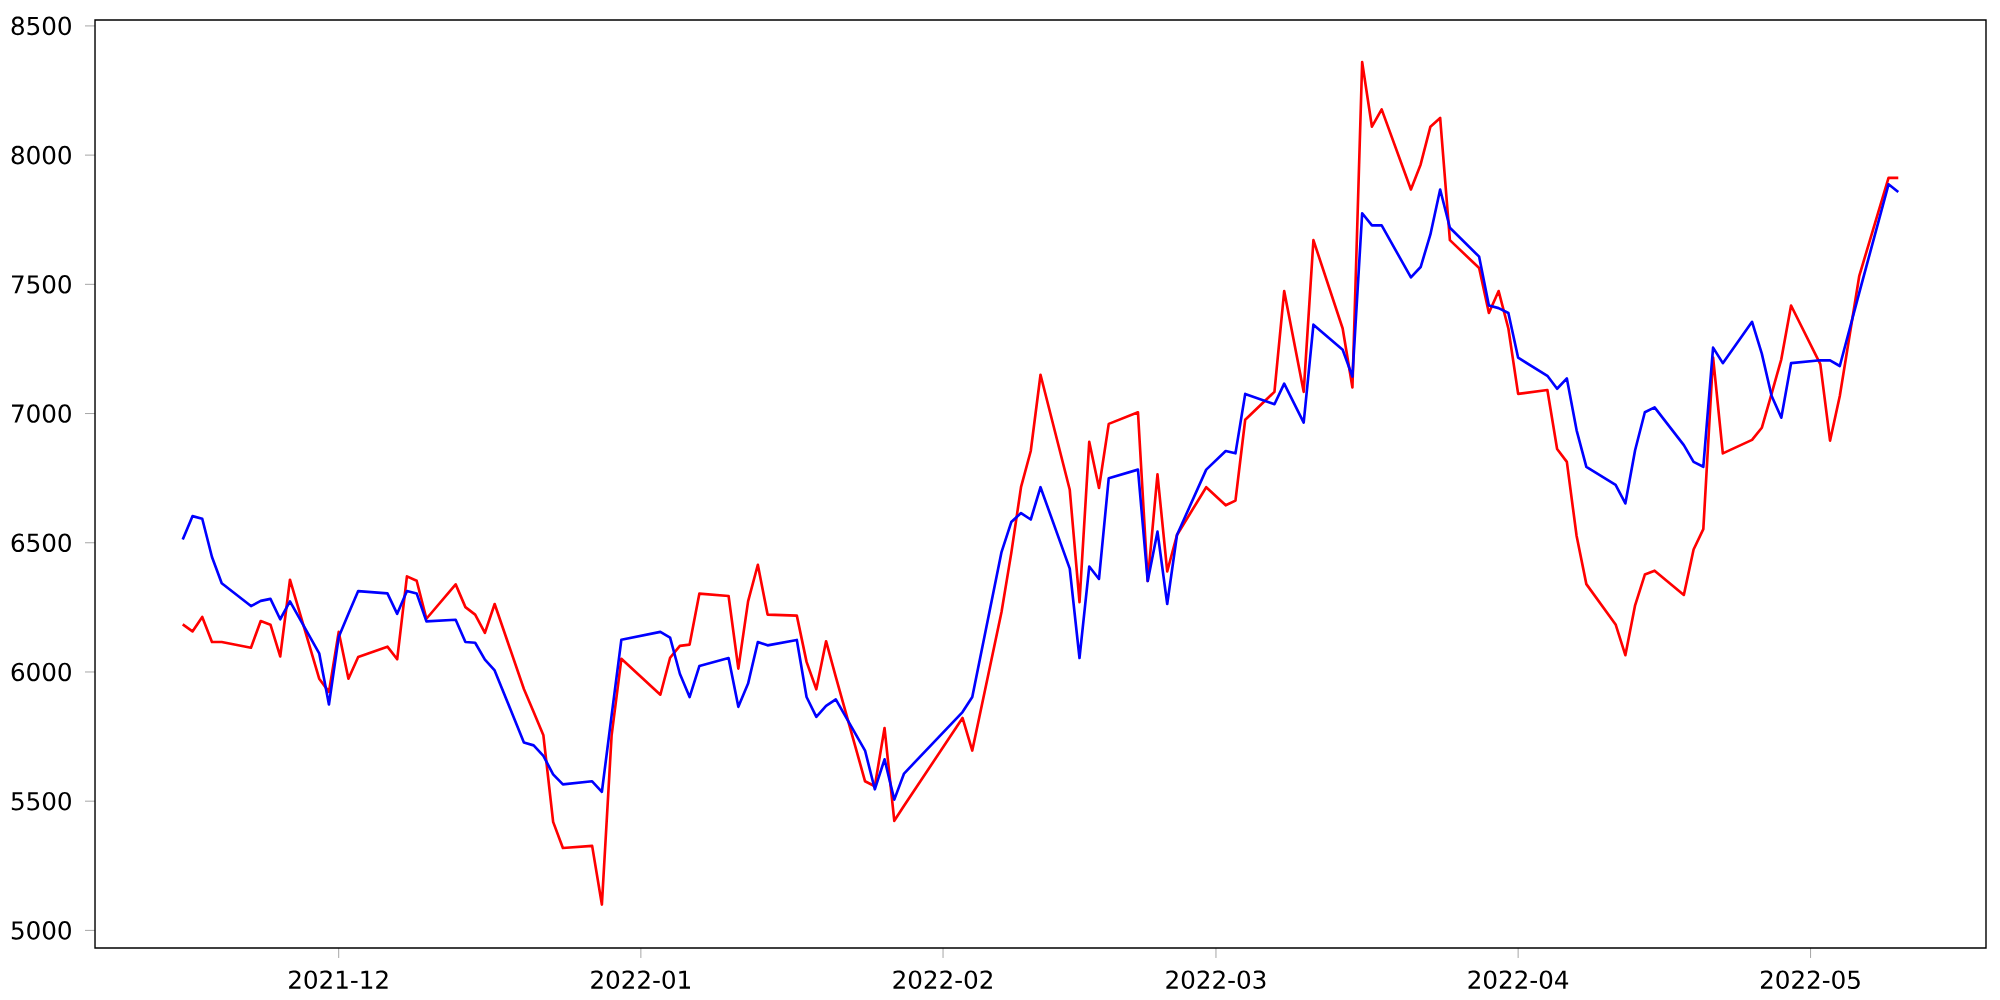 This screenshot has width=2000, height=1000. What do you see at coordinates (41, 155) in the screenshot?
I see `y-tick-label: 8000` at bounding box center [41, 155].